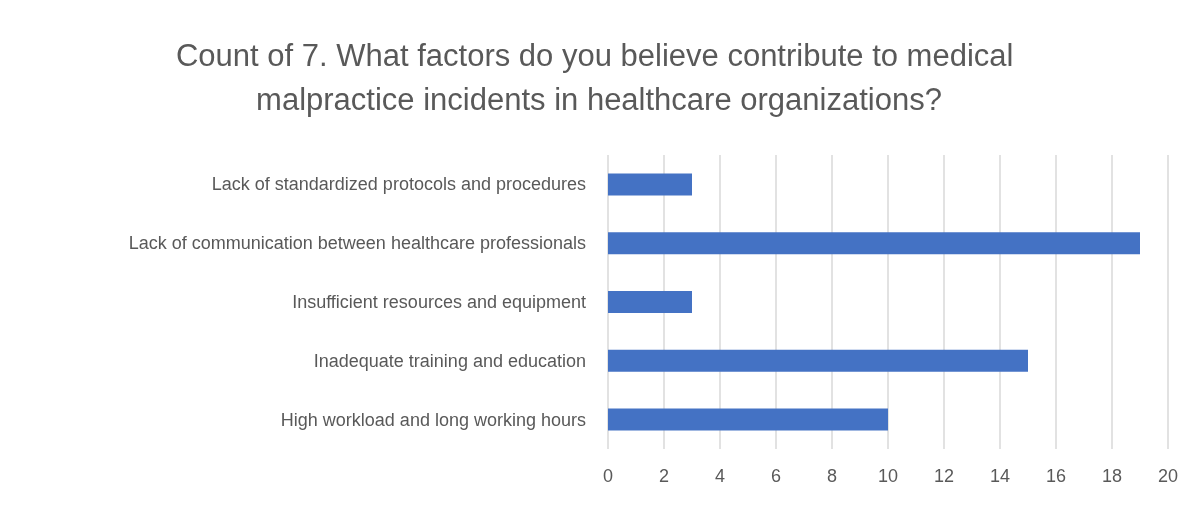 This screenshot has width=1198, height=517. I want to click on x-tick-label: 0, so click(608, 476).